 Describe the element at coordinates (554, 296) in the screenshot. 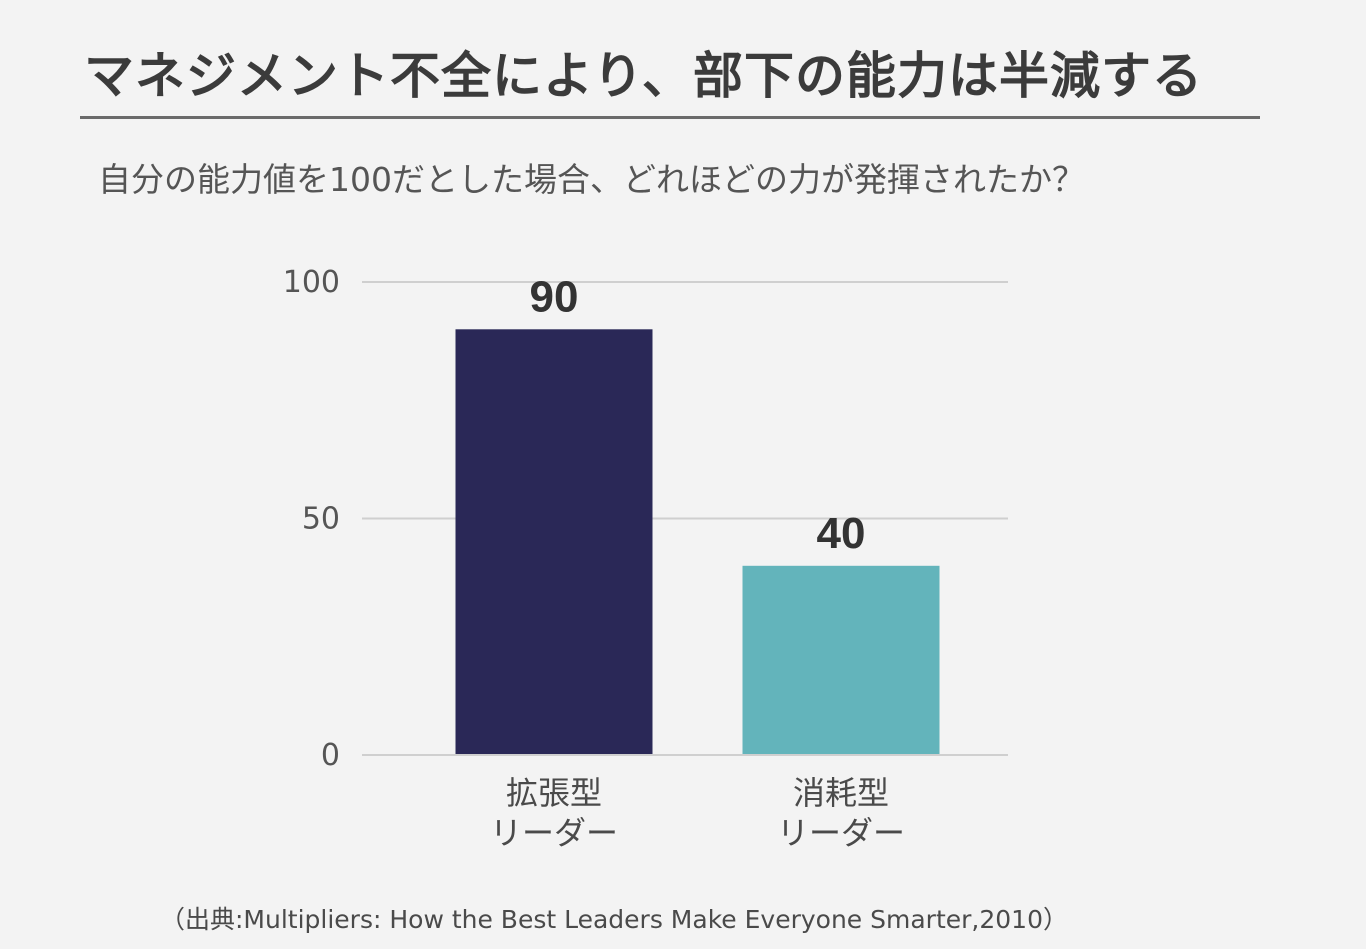

I see `data-label: 90` at that location.